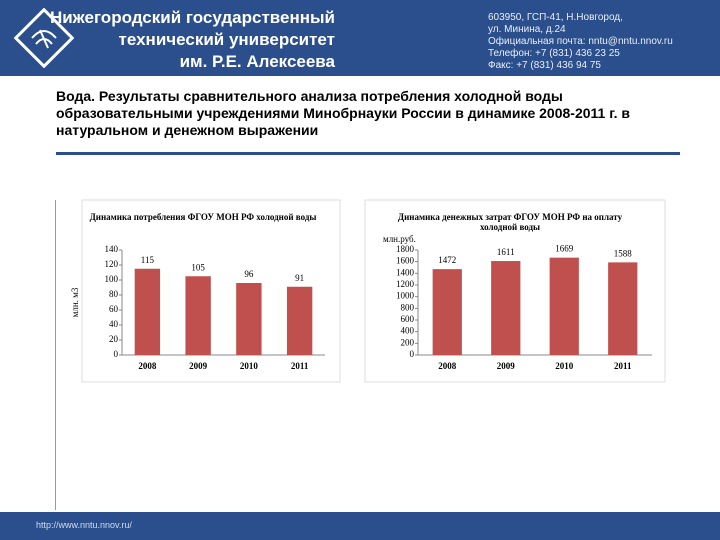  Describe the element at coordinates (623, 253) in the screenshot. I see `value-label: 1588` at that location.